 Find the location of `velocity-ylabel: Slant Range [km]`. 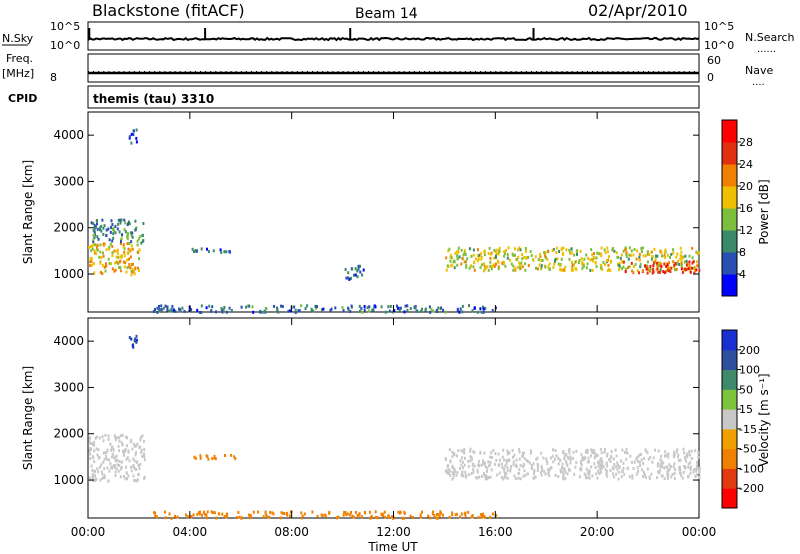

velocity-ylabel: Slant Range [km] is located at coordinates (28, 418).